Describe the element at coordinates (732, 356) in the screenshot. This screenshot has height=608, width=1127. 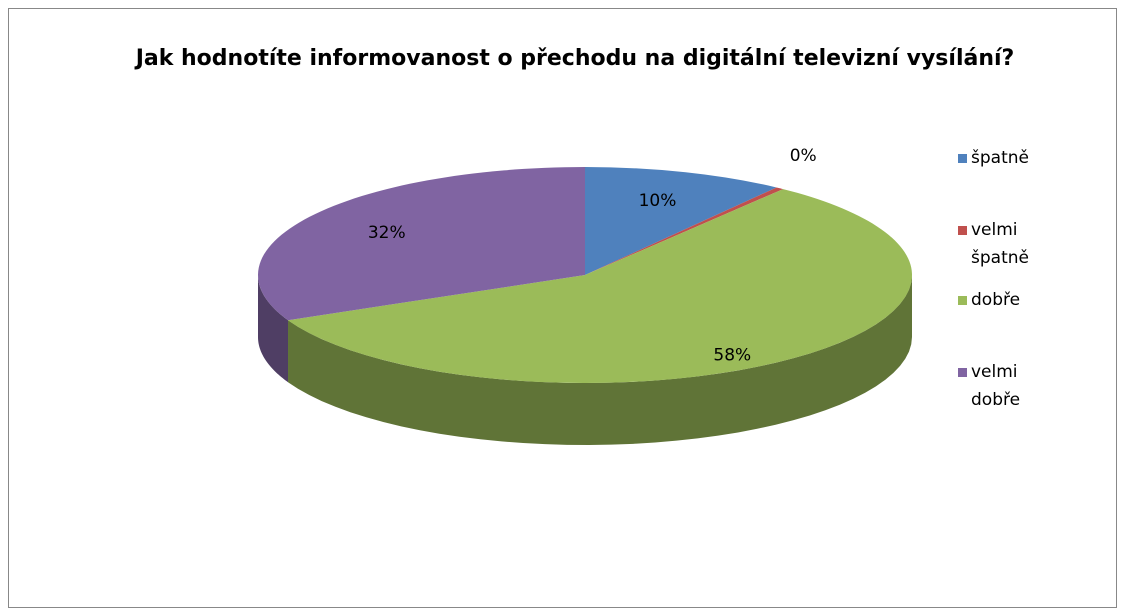
I see `data-label: 58%` at that location.